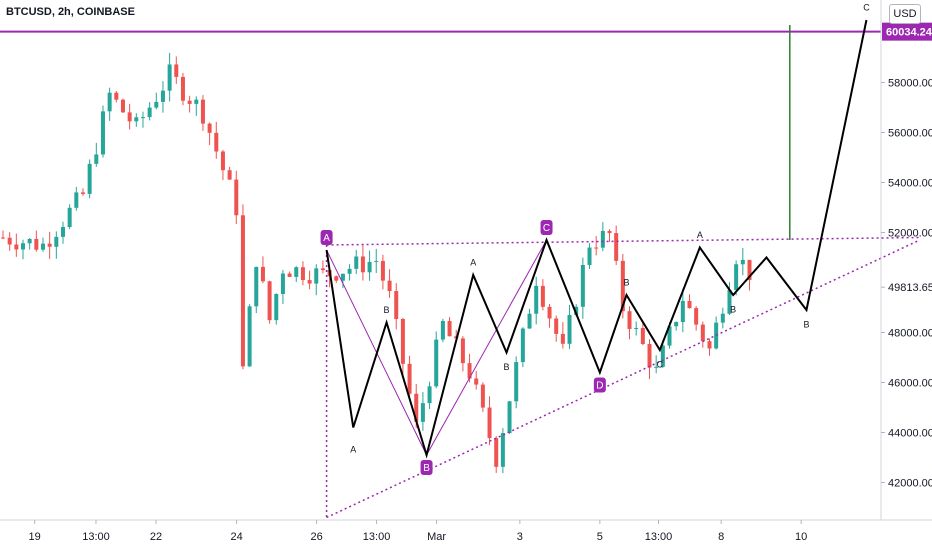 This screenshot has width=932, height=550. I want to click on currency-button: USD, so click(905, 14).